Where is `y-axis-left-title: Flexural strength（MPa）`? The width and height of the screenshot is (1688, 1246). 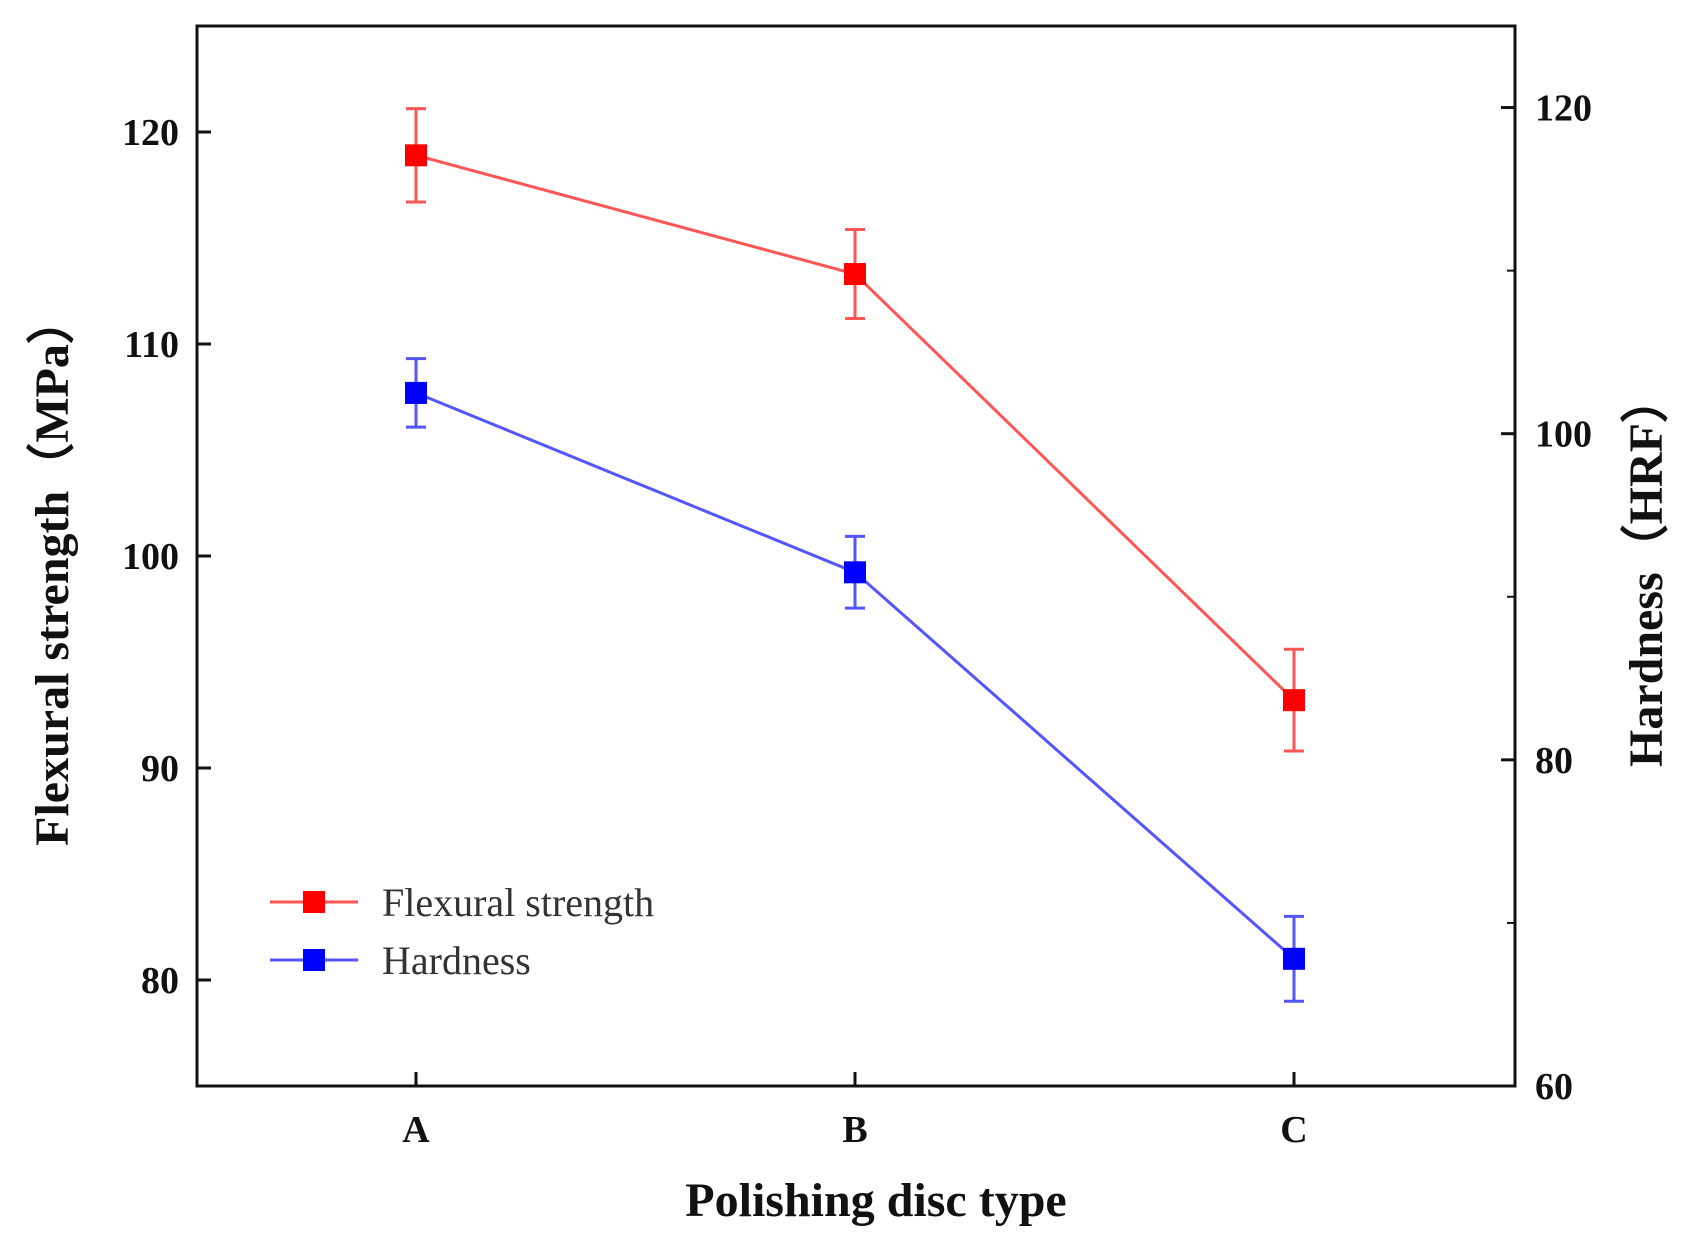 y-axis-left-title: Flexural strength（MPa） is located at coordinates (52, 571).